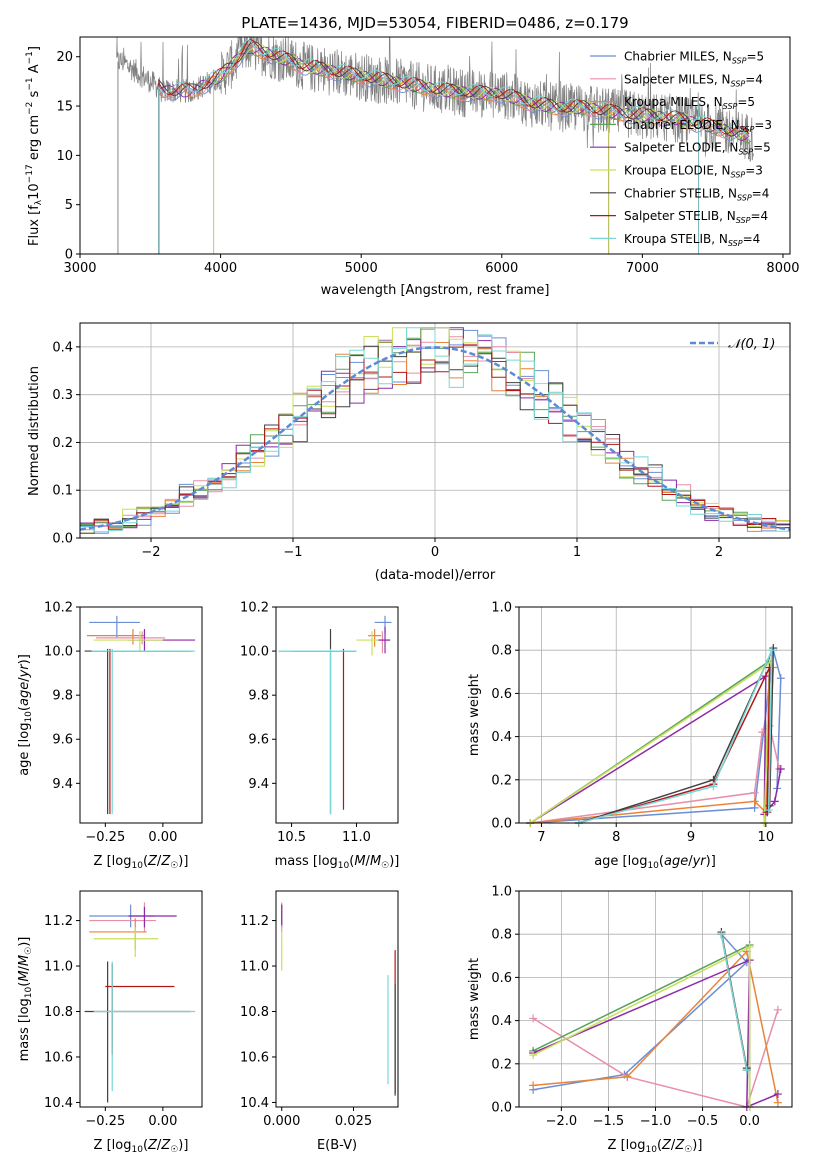 This screenshot has width=819, height=1170. Describe the element at coordinates (693, 172) in the screenshot. I see `legend-label: Kroupa ELODIE, NSSP=3` at that location.